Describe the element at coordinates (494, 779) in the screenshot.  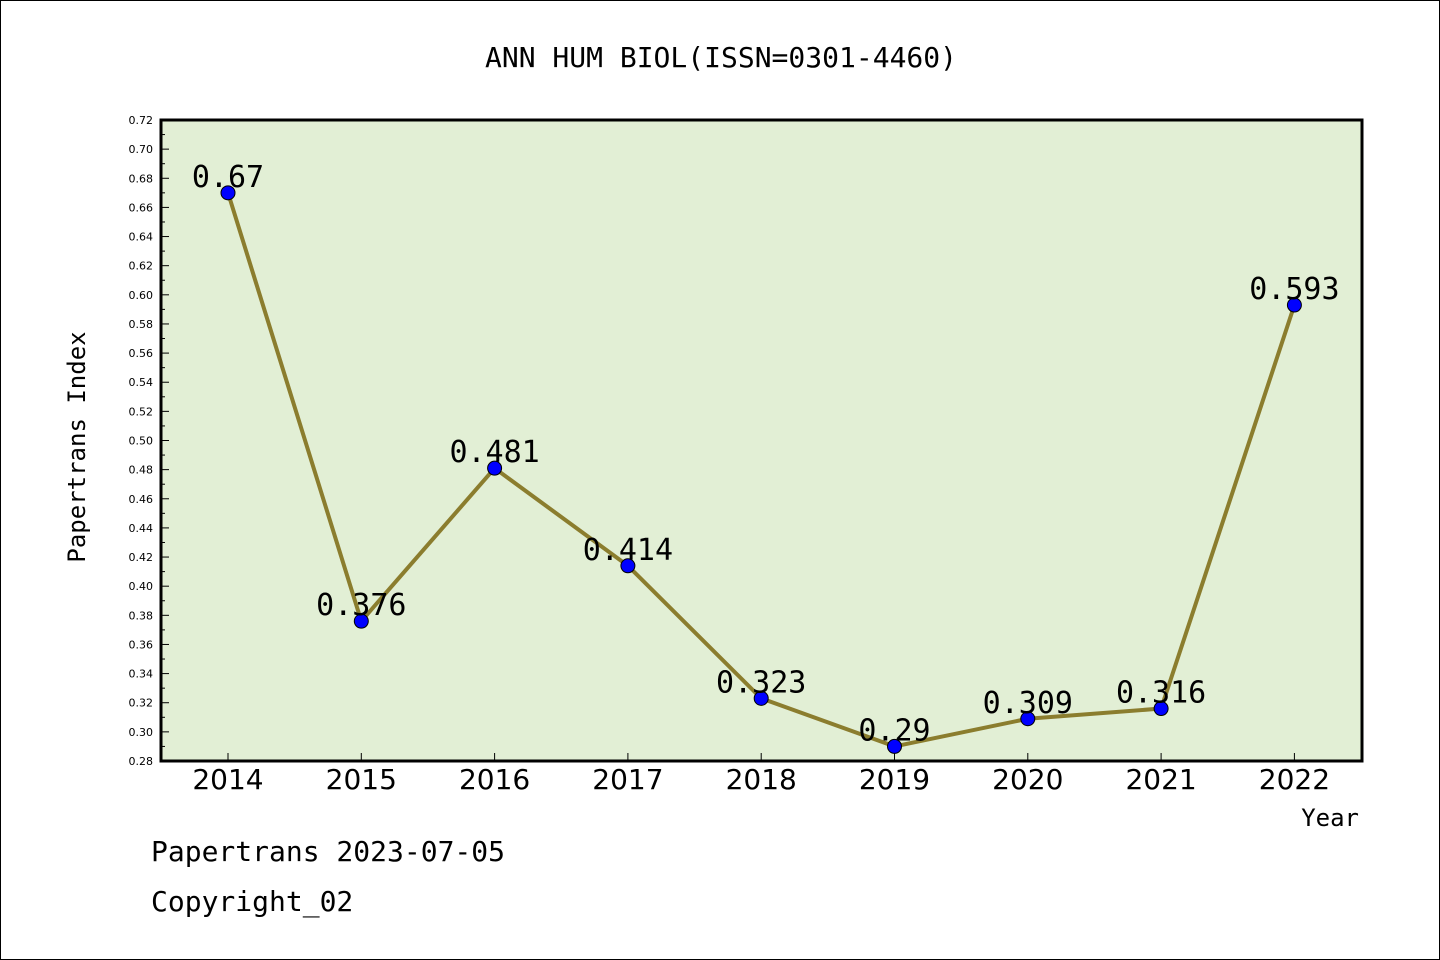
I see `x-tick-label: 2016` at that location.